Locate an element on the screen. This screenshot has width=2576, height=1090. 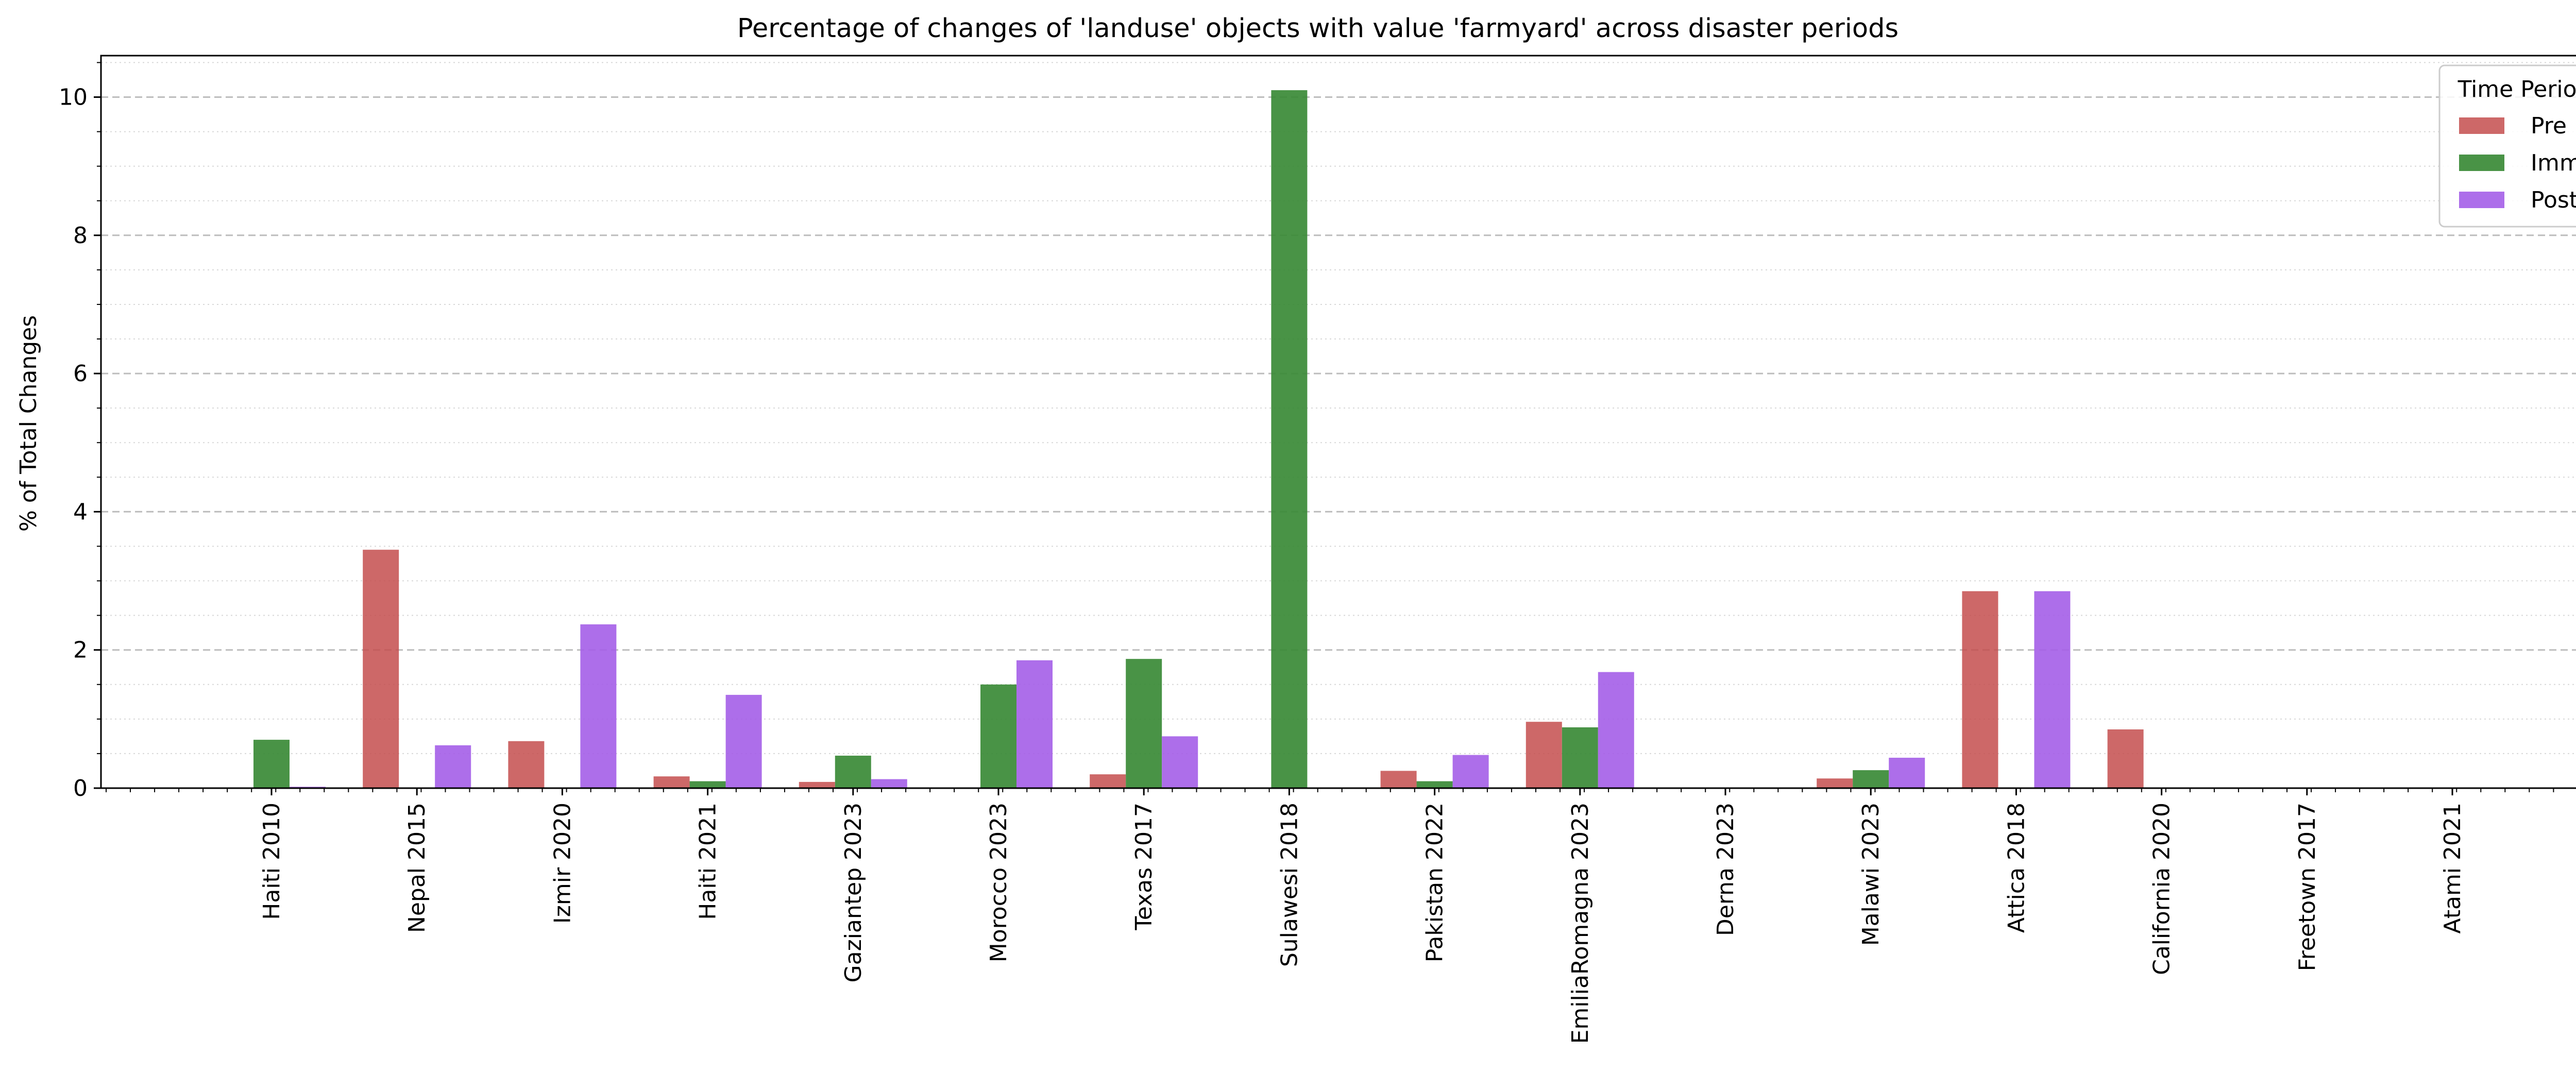
x-tick-label: Malawi 2023 is located at coordinates (1871, 875).